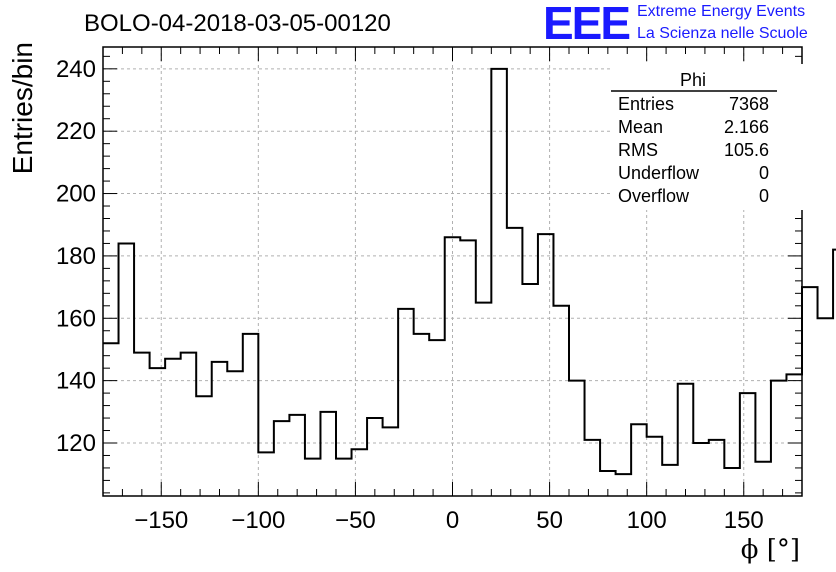  What do you see at coordinates (237, 23) in the screenshot?
I see `chart-title: BOLO-04-2018-03-05-00120` at bounding box center [237, 23].